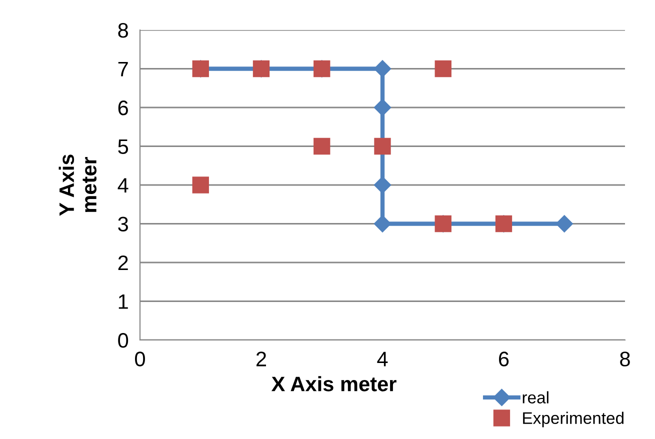  Describe the element at coordinates (573, 420) in the screenshot. I see `legend-label: Experimented` at that location.